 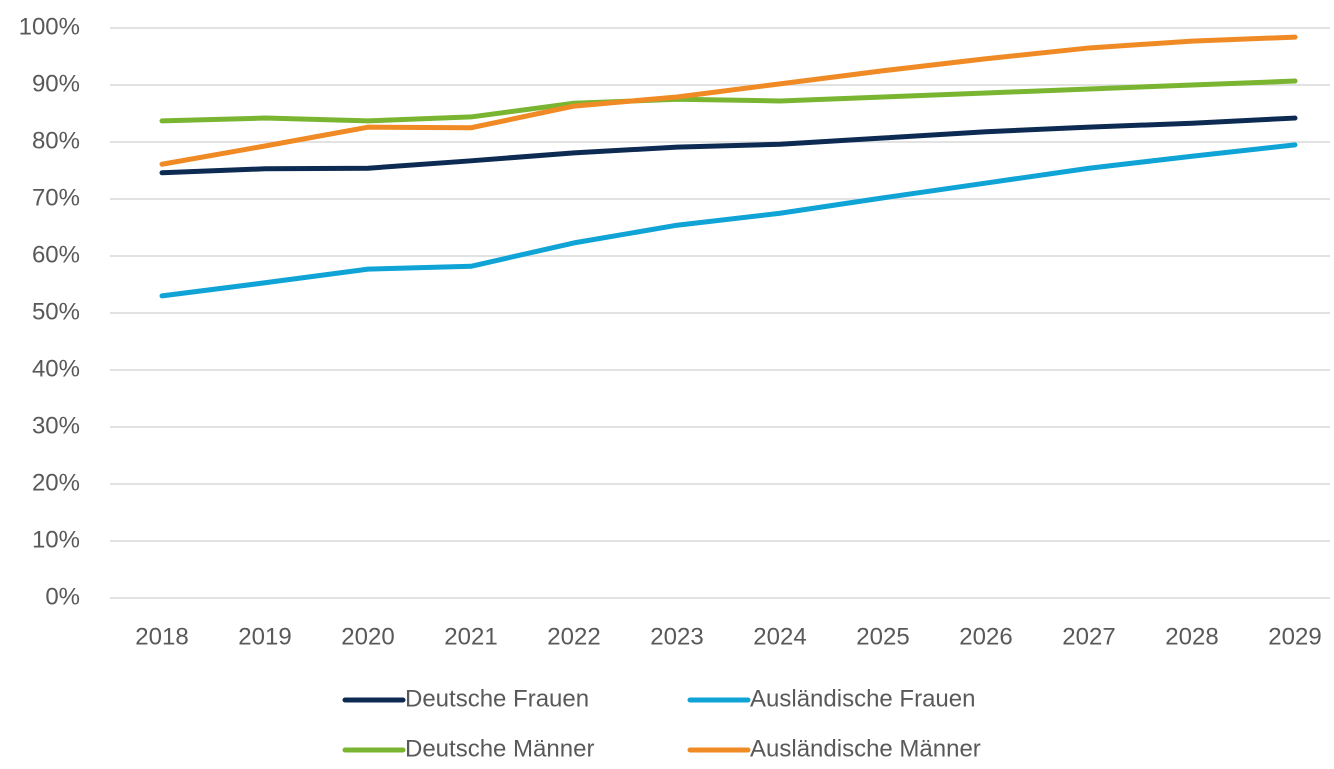 I want to click on x-tick-label: 2021, so click(x=470, y=636).